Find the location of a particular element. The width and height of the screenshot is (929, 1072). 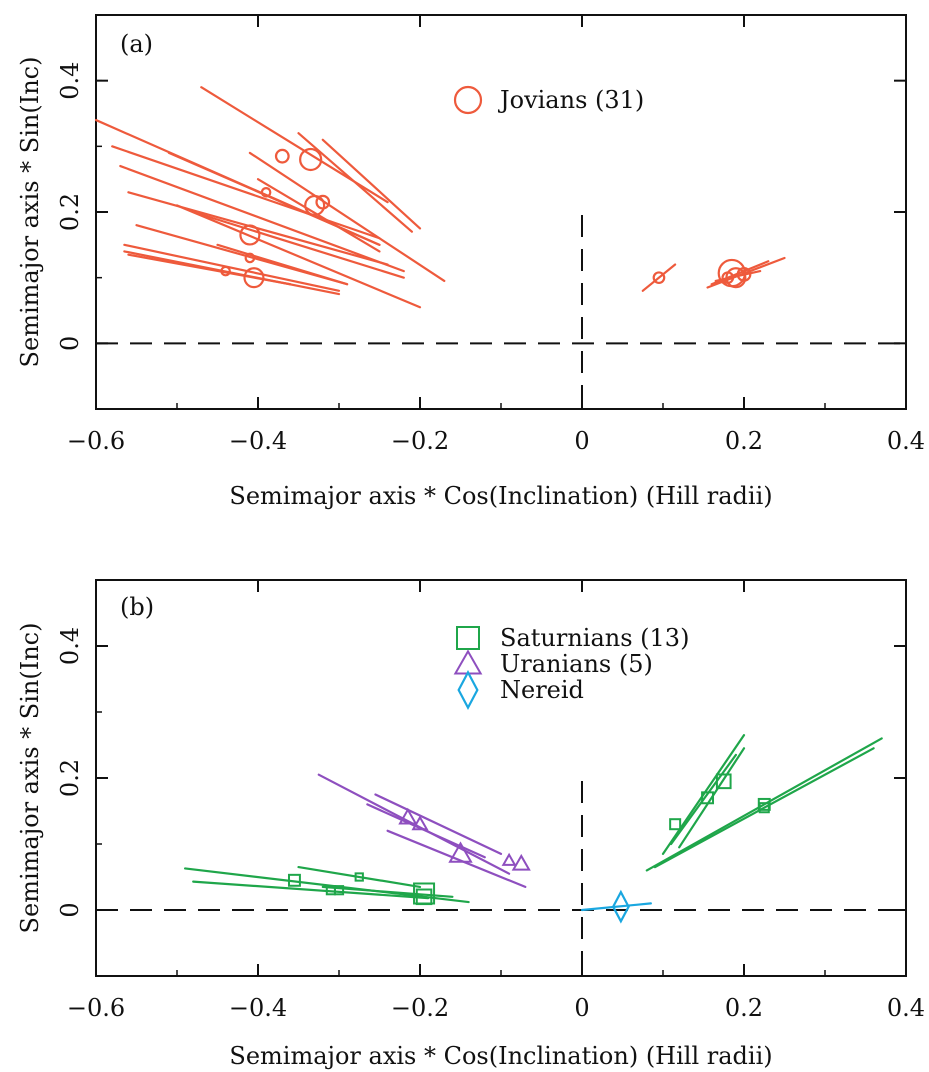

legend-diamond-icon is located at coordinates (468, 690).